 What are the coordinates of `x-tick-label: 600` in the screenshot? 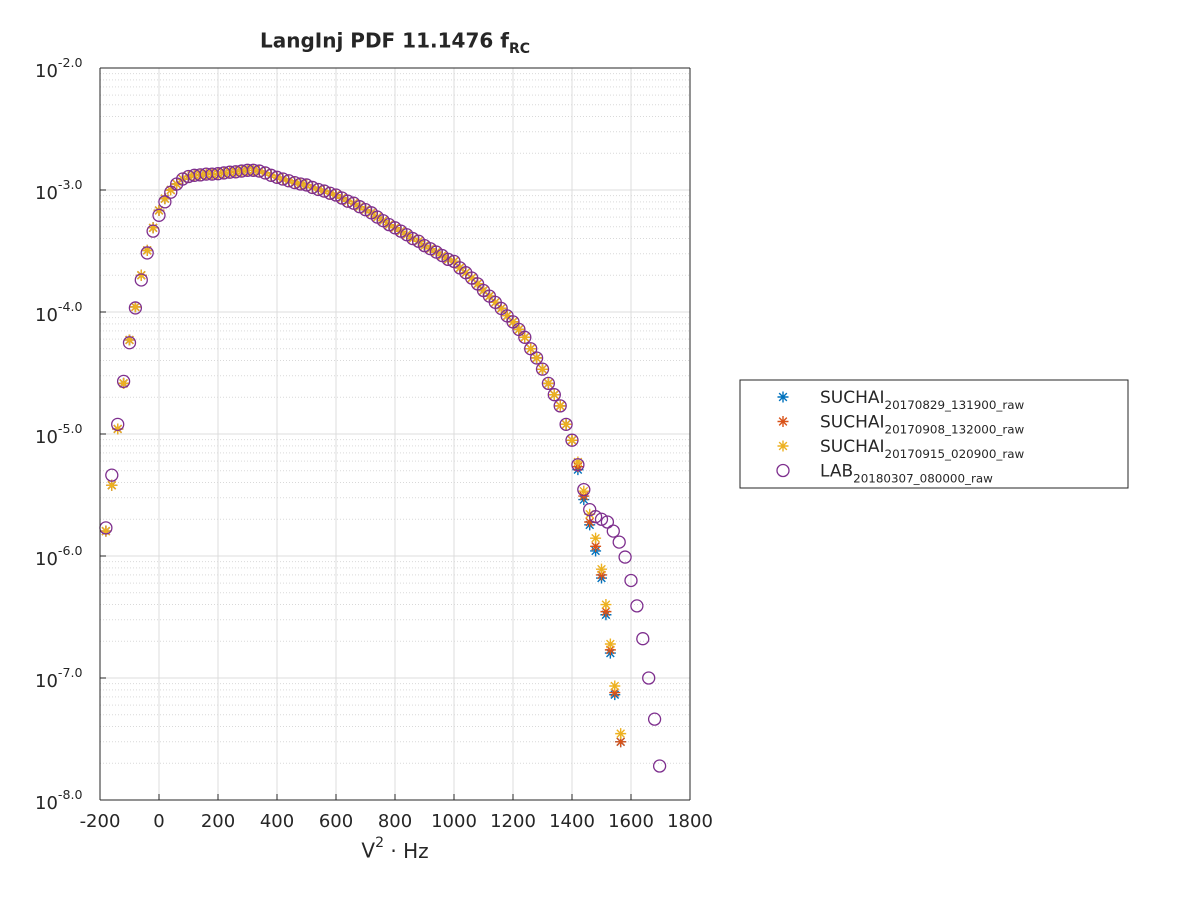 It's located at (336, 821).